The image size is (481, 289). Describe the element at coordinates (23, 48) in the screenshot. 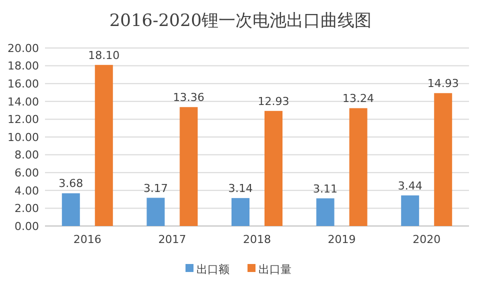

I see `y-tick-label: 20.00` at that location.